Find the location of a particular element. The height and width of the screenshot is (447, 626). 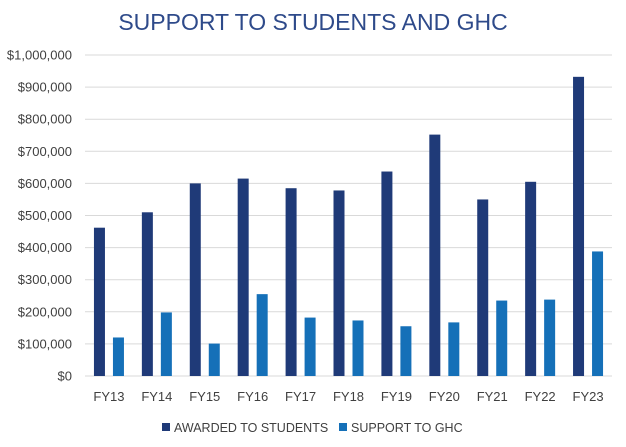

bar-awarded-to-students-fy23 is located at coordinates (579, 226).